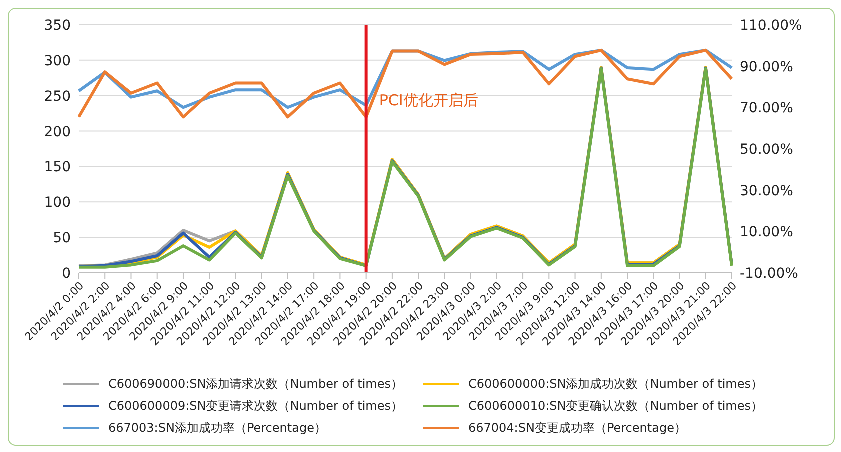 This screenshot has height=452, width=841. I want to click on y2-tick-label: 110.00%, so click(771, 26).